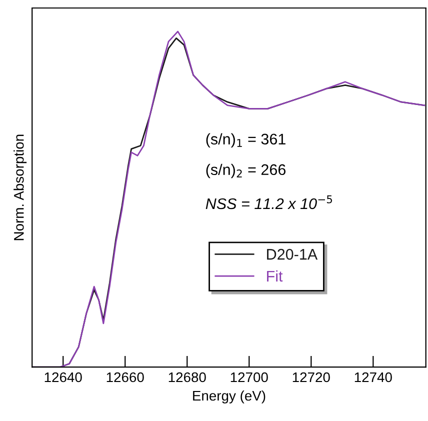  What do you see at coordinates (229, 397) in the screenshot?
I see `x-axis-title: Energy (eV)` at bounding box center [229, 397].